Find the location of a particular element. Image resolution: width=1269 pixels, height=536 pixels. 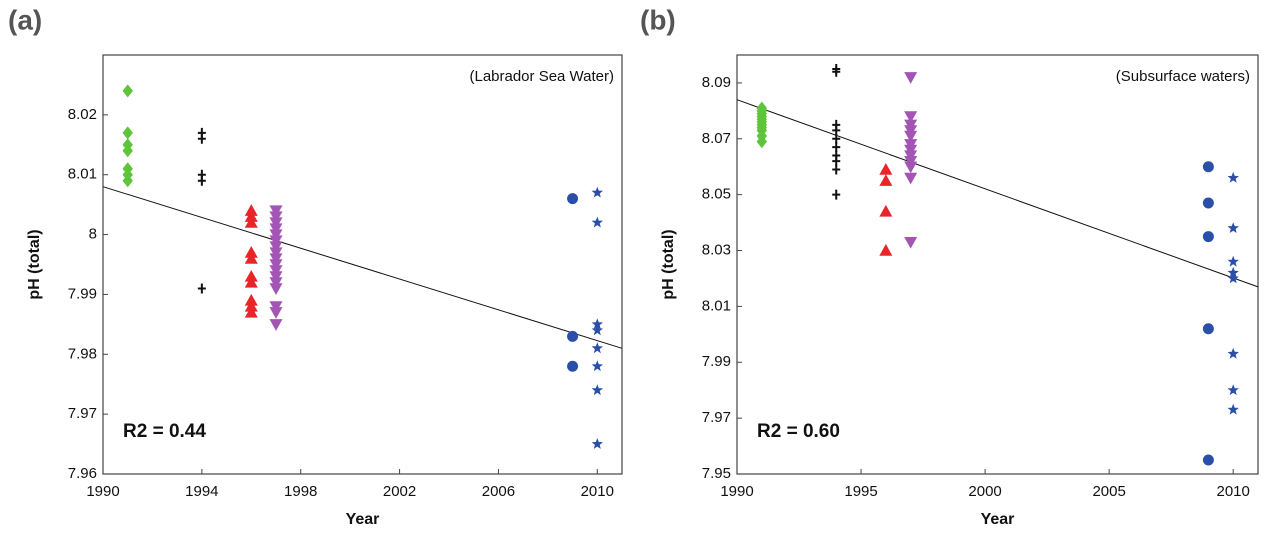

y-axis-label: pH (total) is located at coordinates (668, 264).